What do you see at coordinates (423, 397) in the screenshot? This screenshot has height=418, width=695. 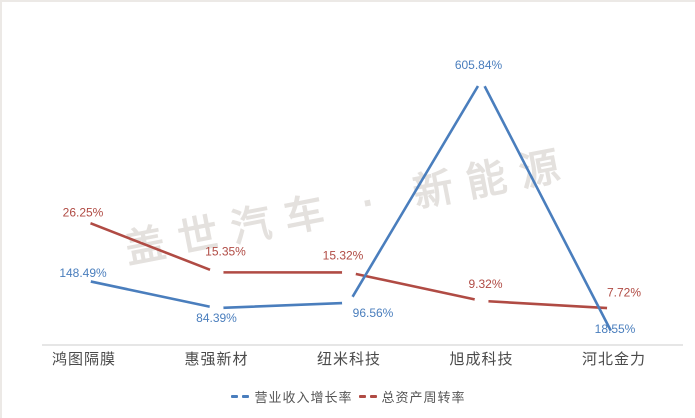 I see `legend-label: 总资产周转率` at bounding box center [423, 397].